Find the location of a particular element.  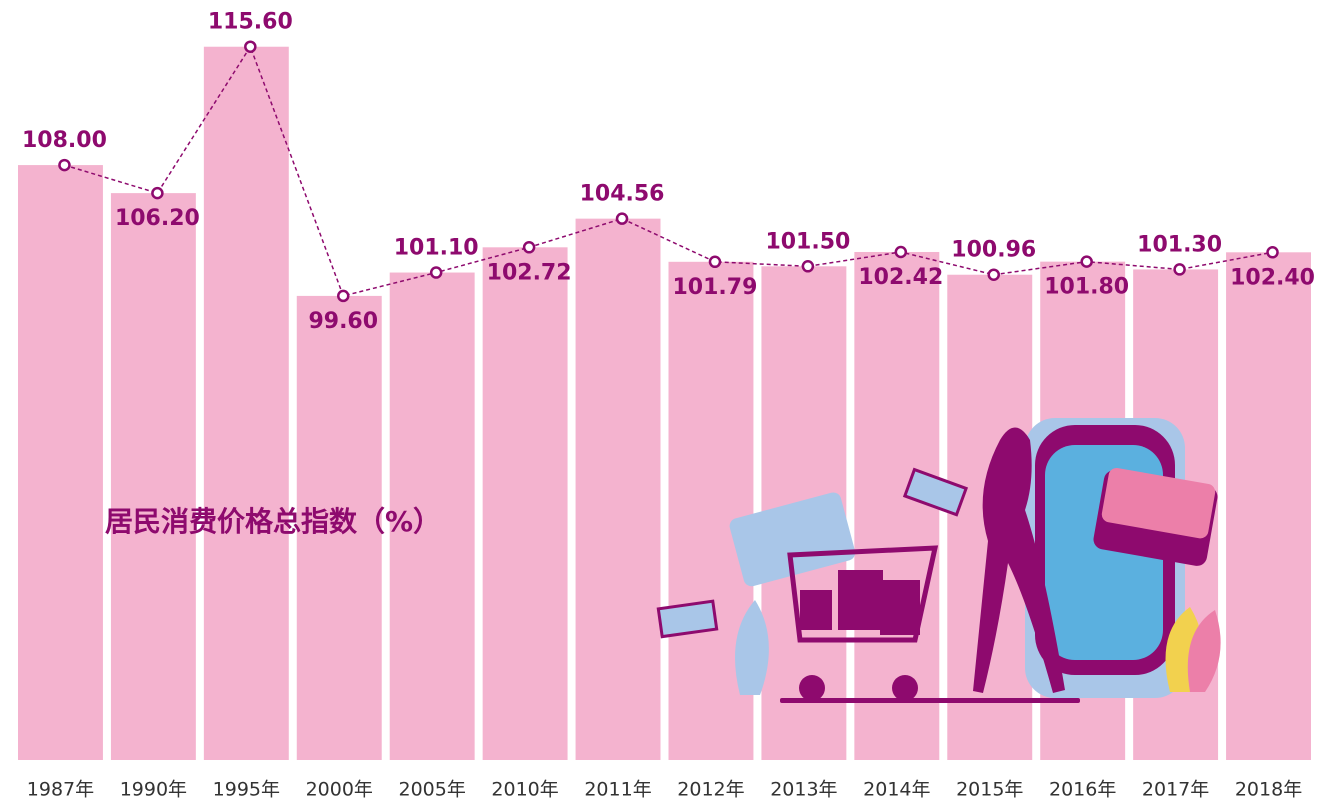

data-label: 106.20 is located at coordinates (157, 218).